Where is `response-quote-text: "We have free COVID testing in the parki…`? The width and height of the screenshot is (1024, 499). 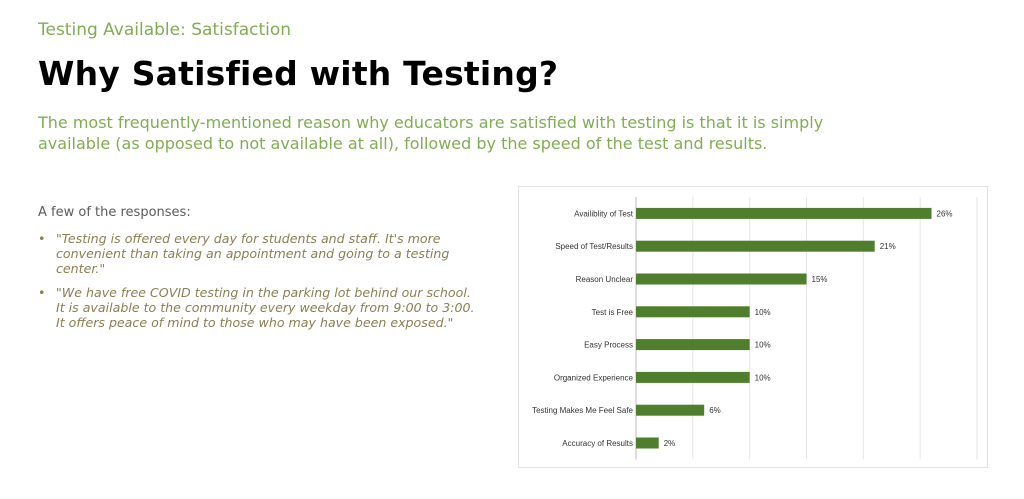 response-quote-text: "We have free COVID testing in the parki… is located at coordinates (265, 307).